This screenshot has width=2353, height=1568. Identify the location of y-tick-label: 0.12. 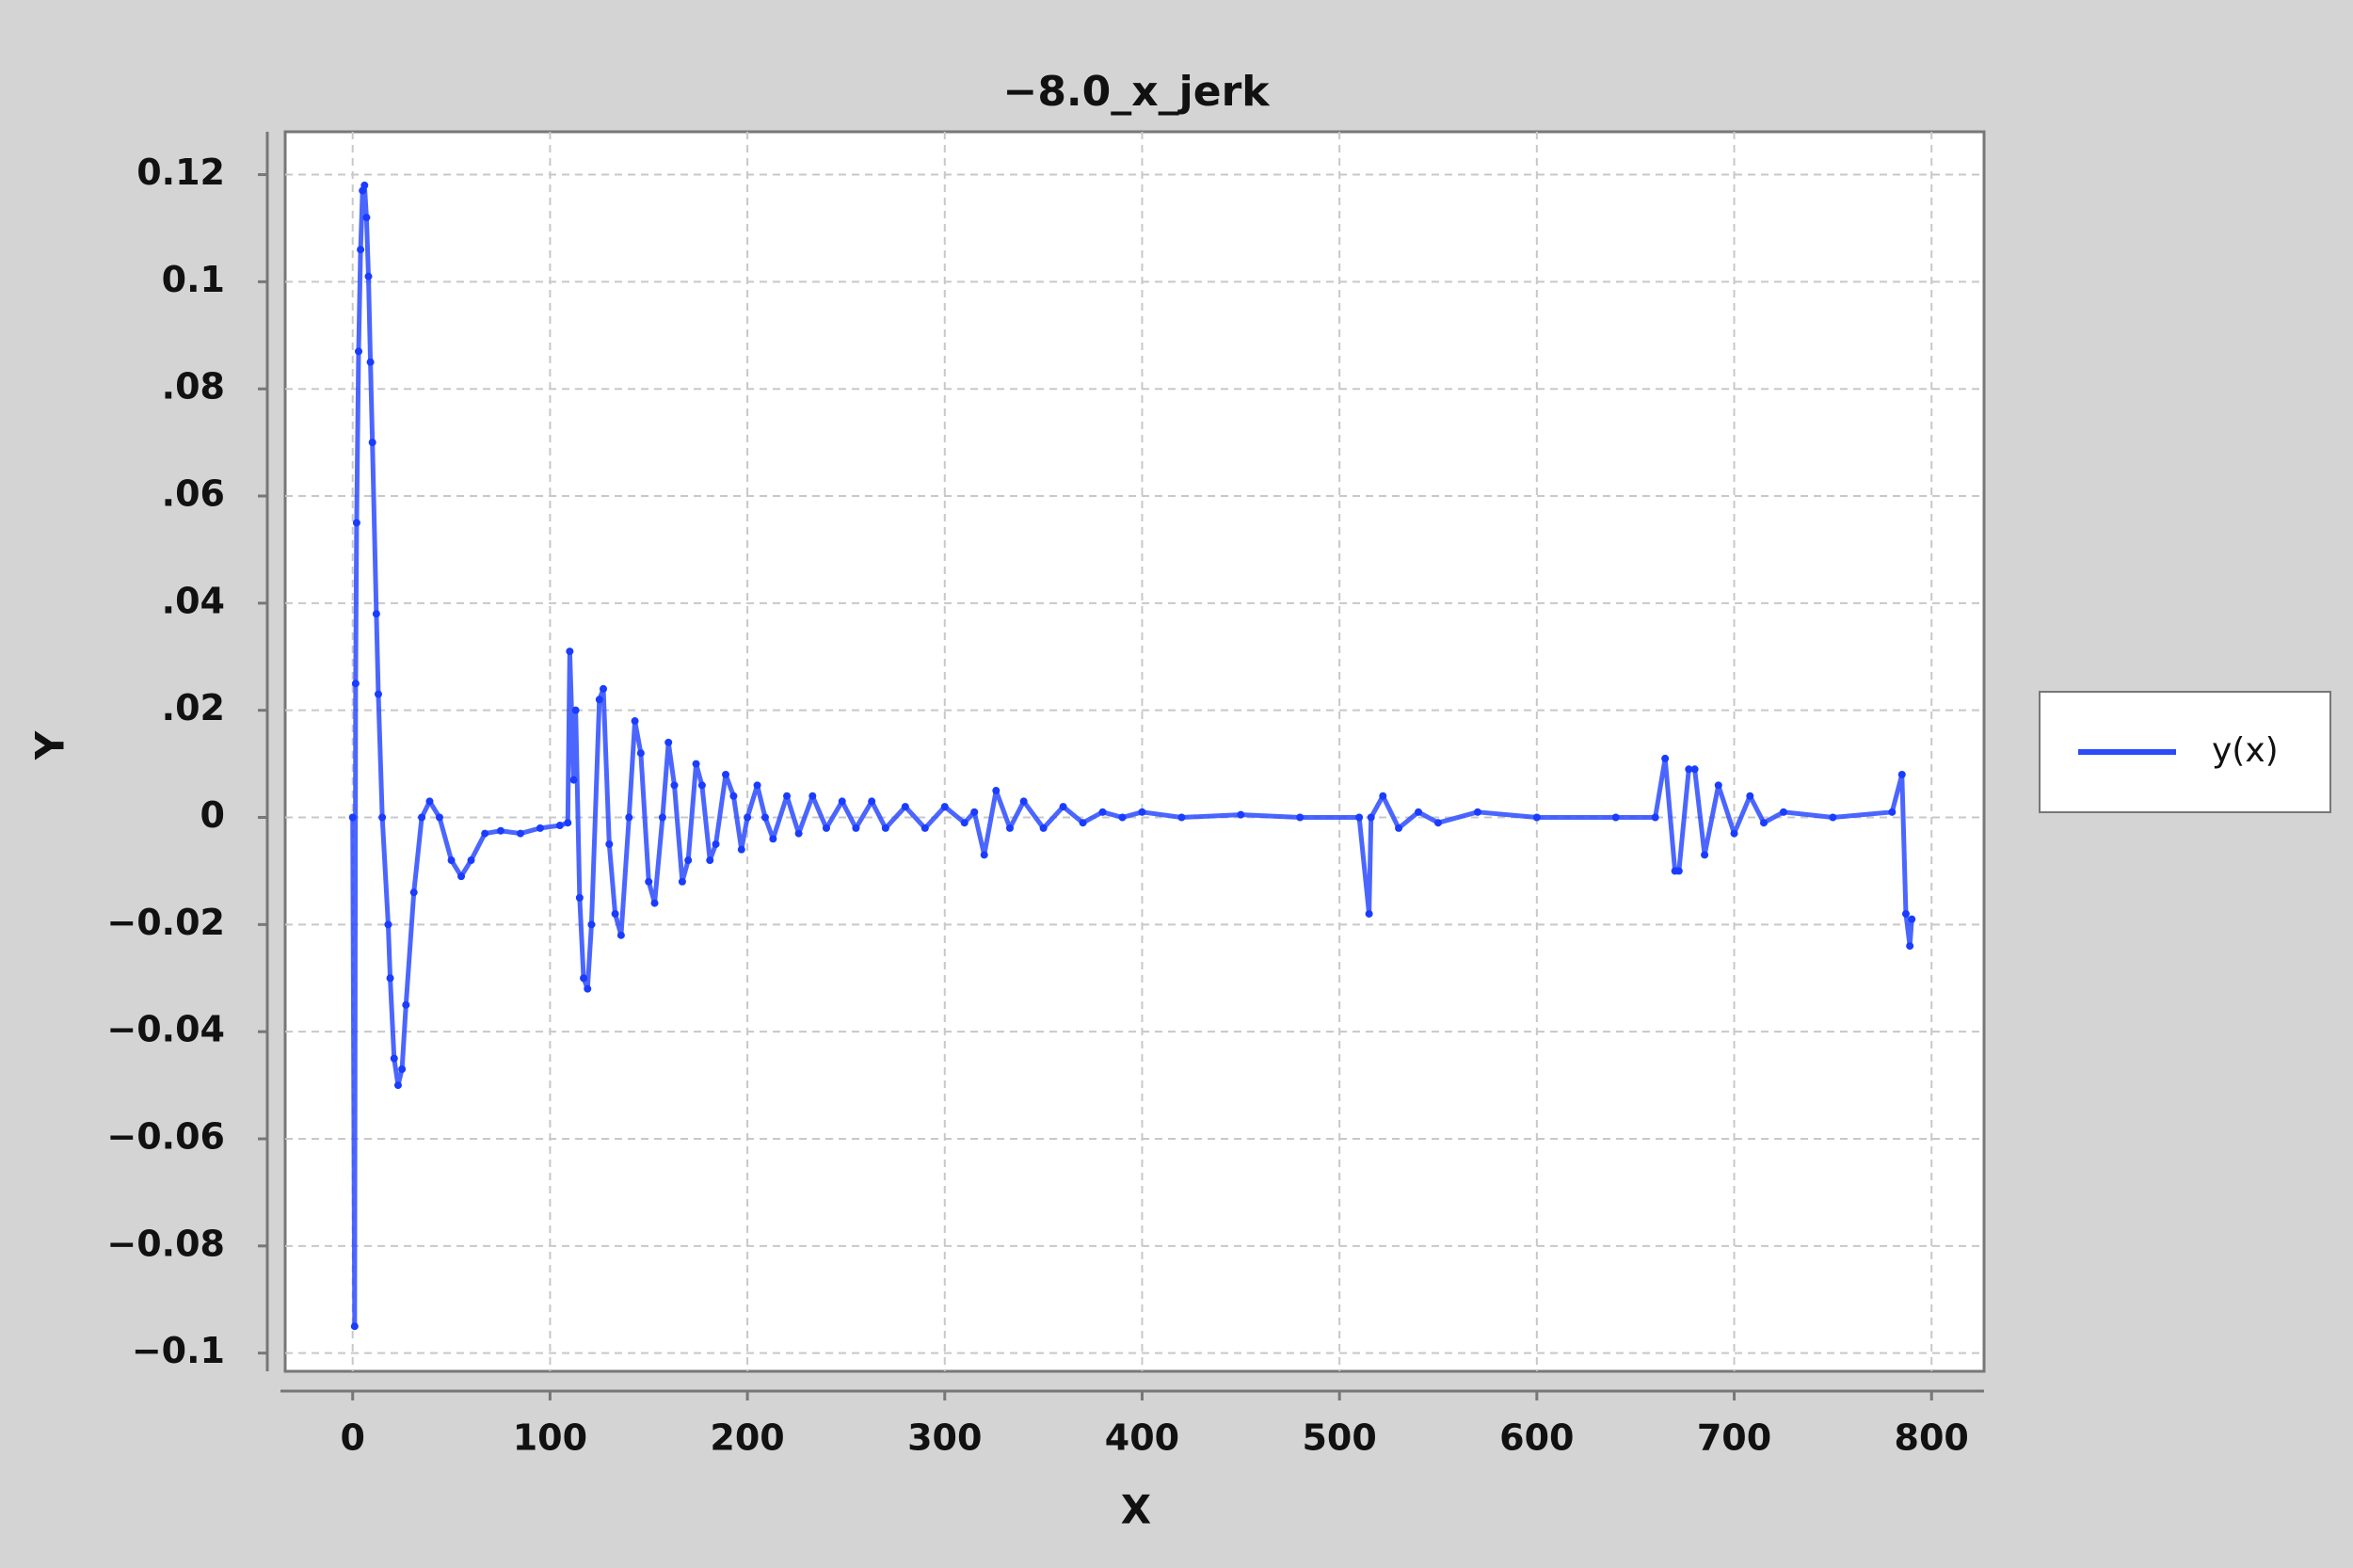
(181, 172).